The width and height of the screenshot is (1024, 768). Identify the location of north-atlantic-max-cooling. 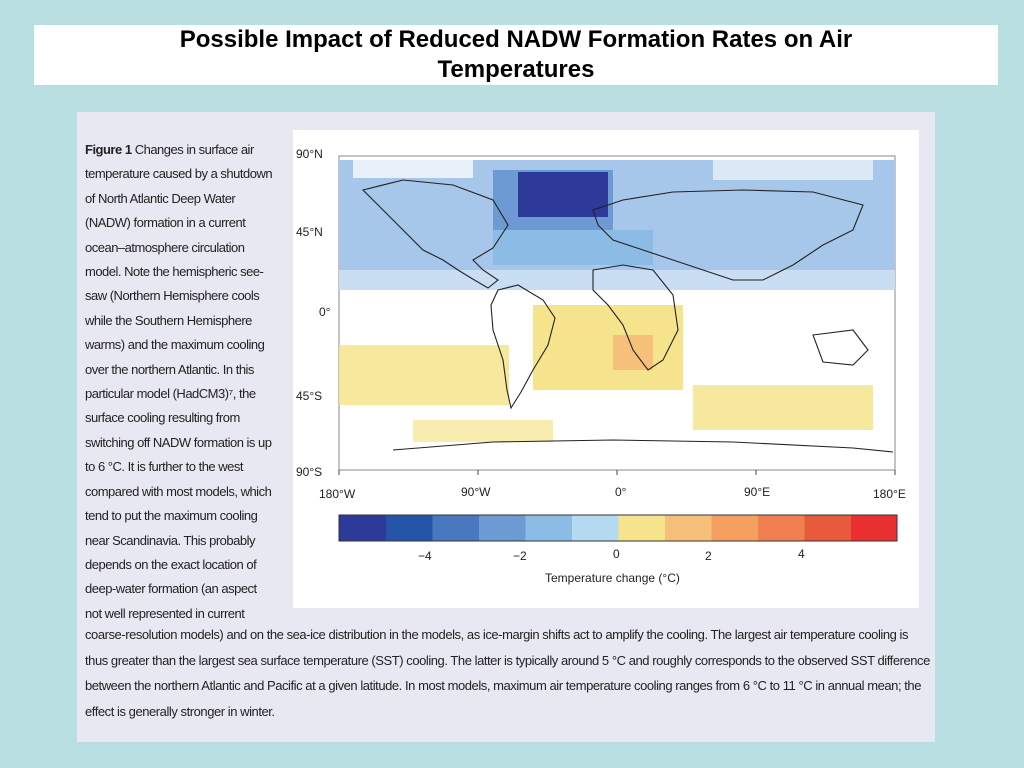
(563, 194).